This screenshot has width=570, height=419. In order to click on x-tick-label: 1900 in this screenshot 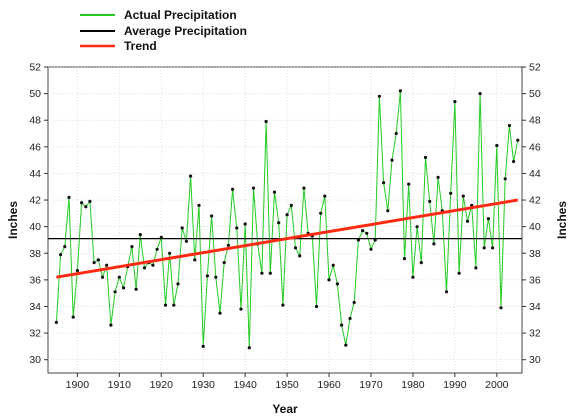, I will do `click(78, 385)`.